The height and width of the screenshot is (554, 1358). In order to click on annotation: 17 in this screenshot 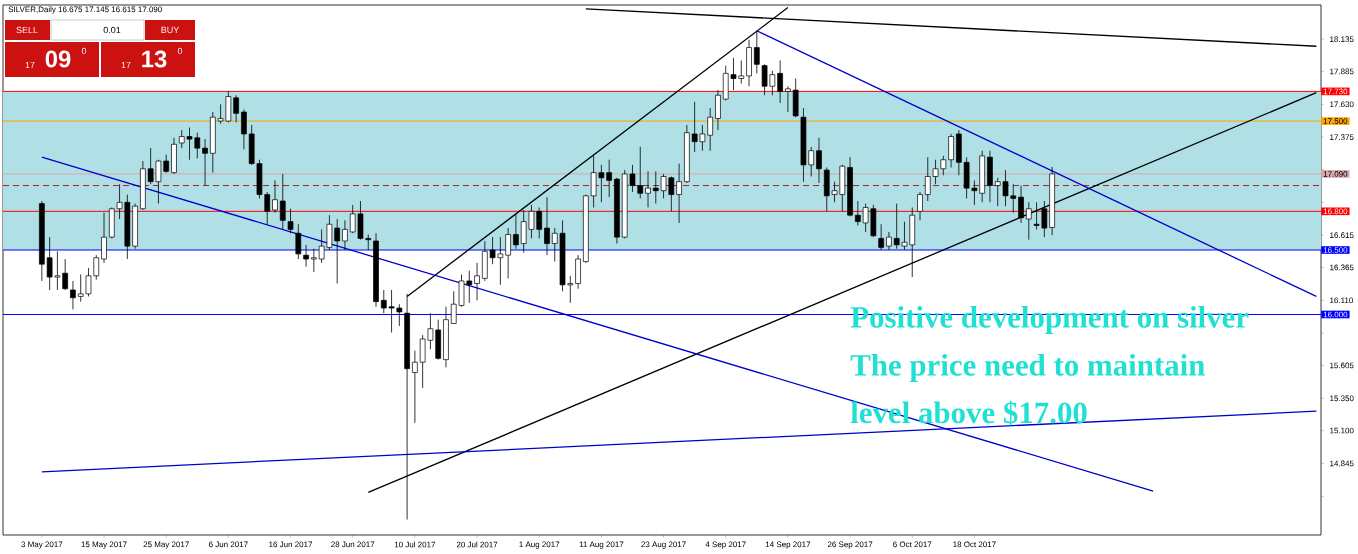, I will do `click(126, 65)`.